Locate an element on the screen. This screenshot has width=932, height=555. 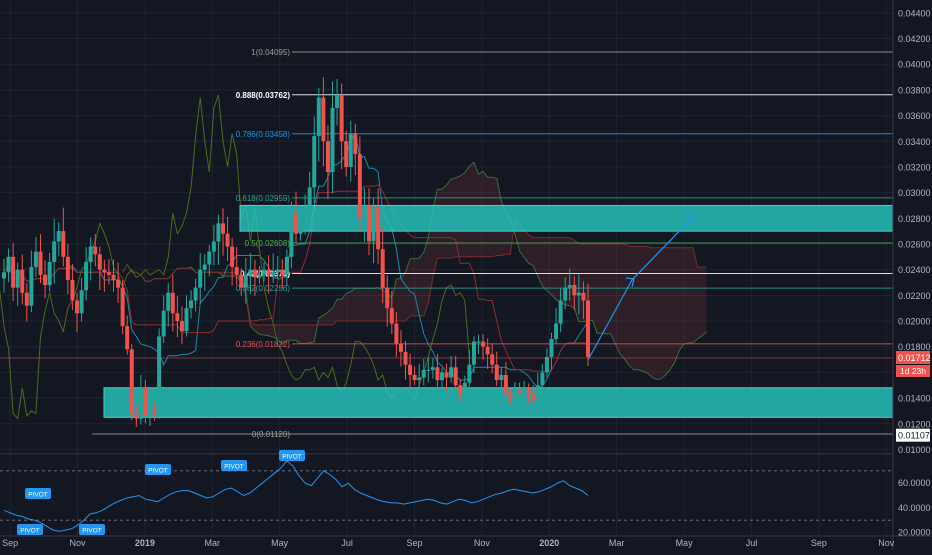
y-tick-label: 0.02200 is located at coordinates (914, 296).